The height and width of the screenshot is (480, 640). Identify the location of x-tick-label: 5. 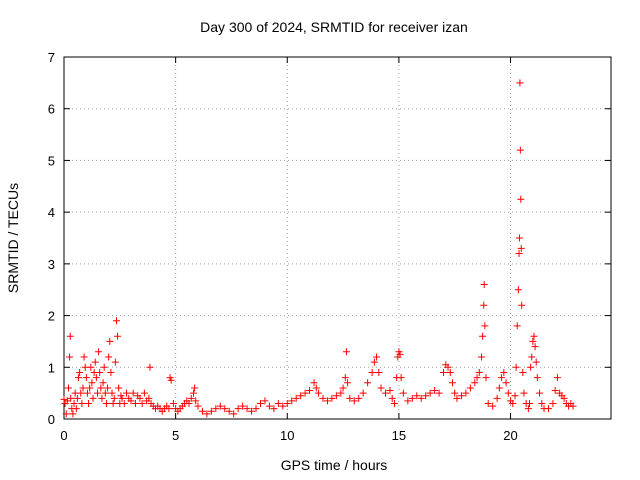
(175, 435).